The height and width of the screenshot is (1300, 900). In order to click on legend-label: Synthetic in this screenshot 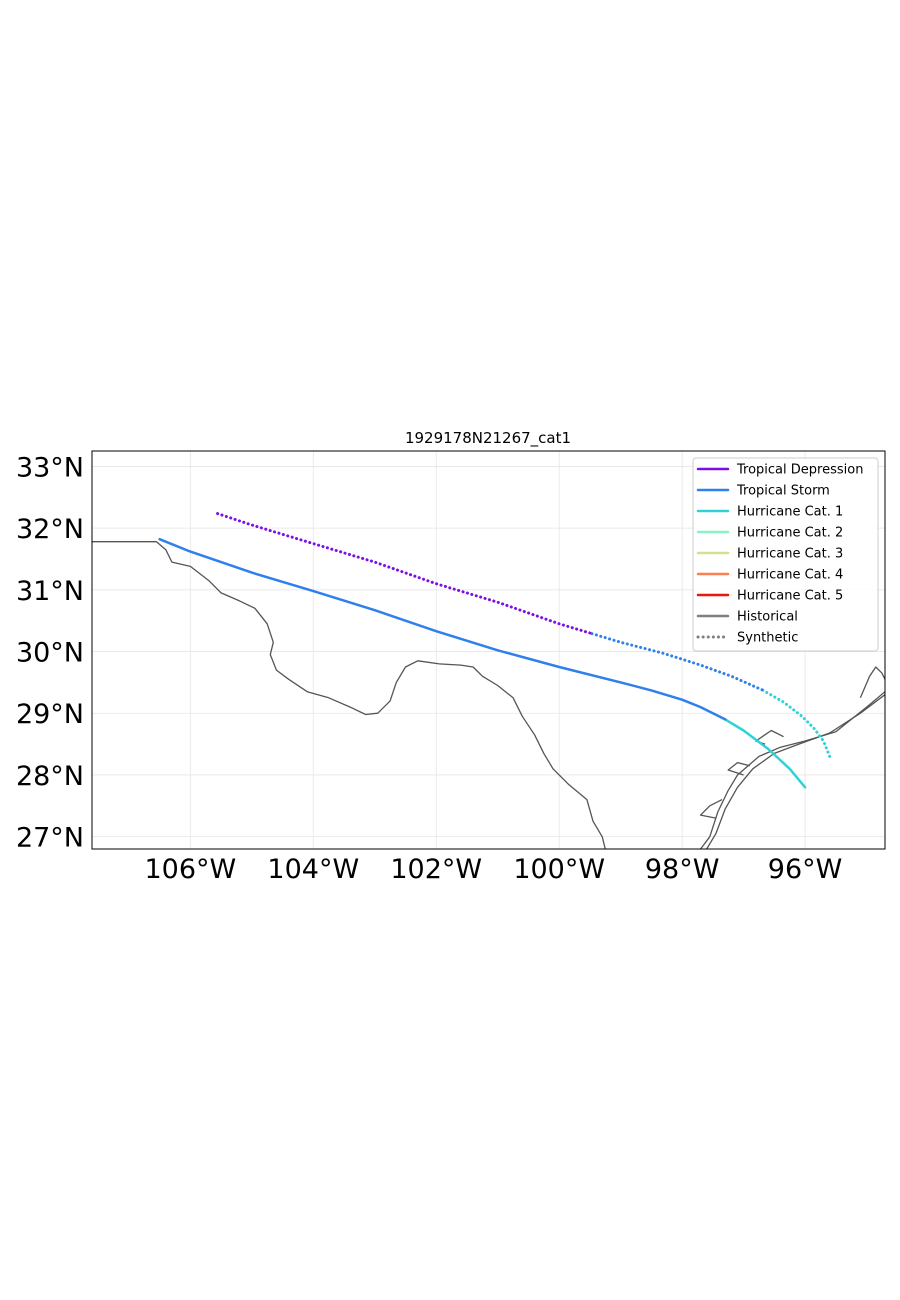, I will do `click(767, 638)`.